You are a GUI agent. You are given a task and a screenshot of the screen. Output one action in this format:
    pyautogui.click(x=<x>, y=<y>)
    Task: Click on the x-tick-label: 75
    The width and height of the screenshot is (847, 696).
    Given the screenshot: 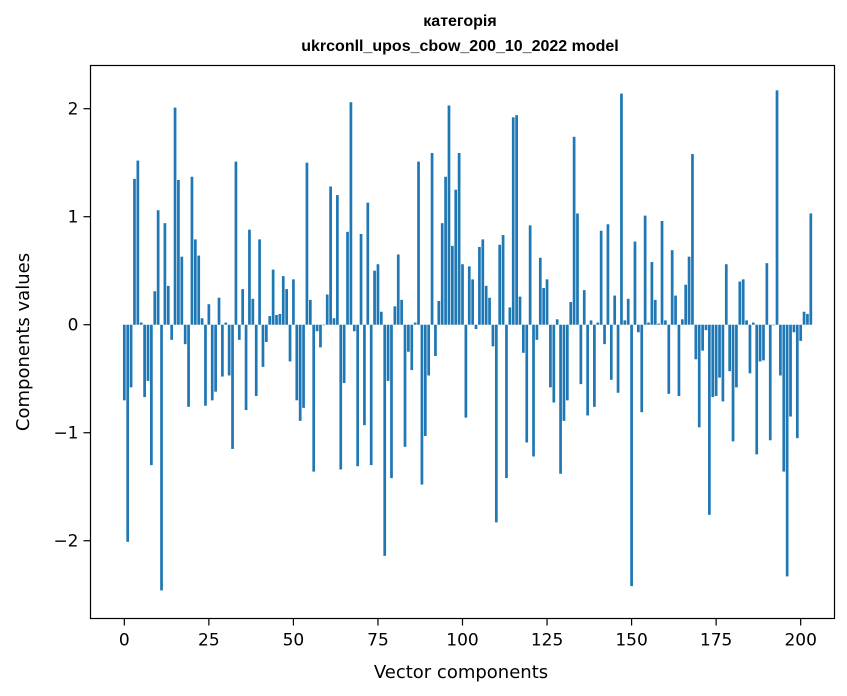 What is the action you would take?
    pyautogui.click(x=378, y=641)
    